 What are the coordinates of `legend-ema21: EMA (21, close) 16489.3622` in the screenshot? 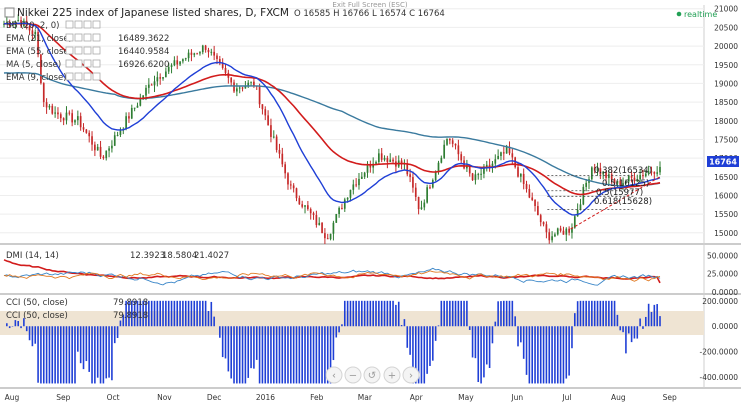 It's located at (87, 39).